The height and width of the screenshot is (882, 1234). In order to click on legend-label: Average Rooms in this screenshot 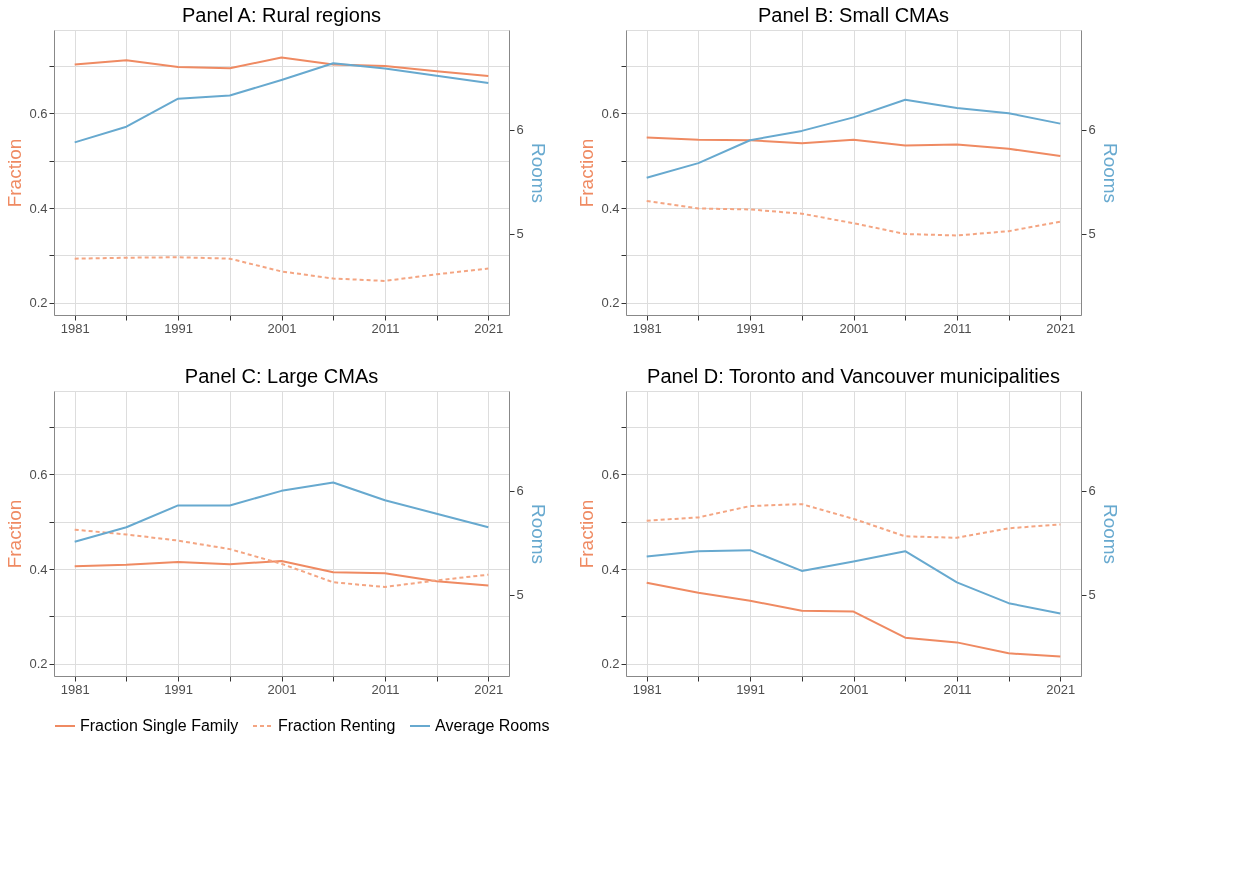, I will do `click(492, 725)`.